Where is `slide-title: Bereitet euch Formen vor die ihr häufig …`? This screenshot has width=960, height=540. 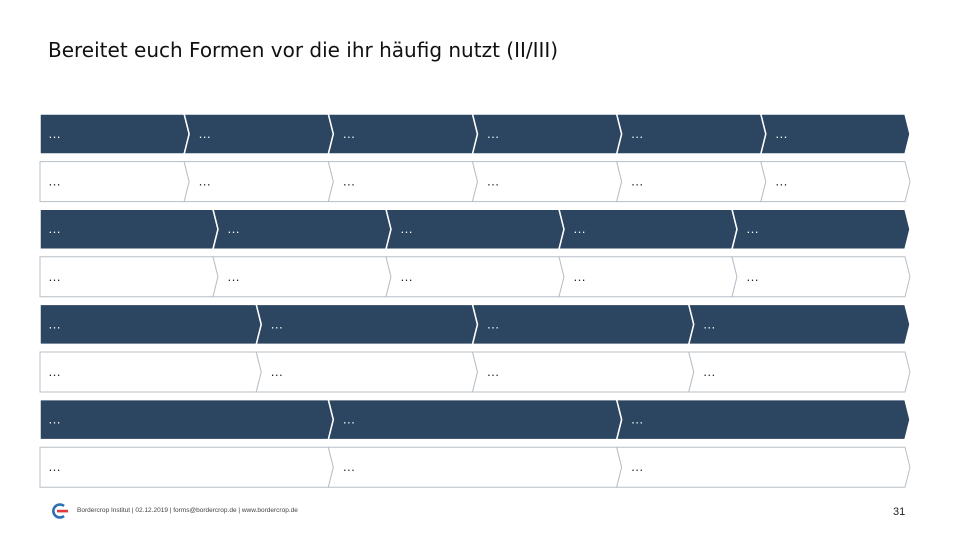
slide-title: Bereitet euch Formen vor die ihr häufig … is located at coordinates (303, 50).